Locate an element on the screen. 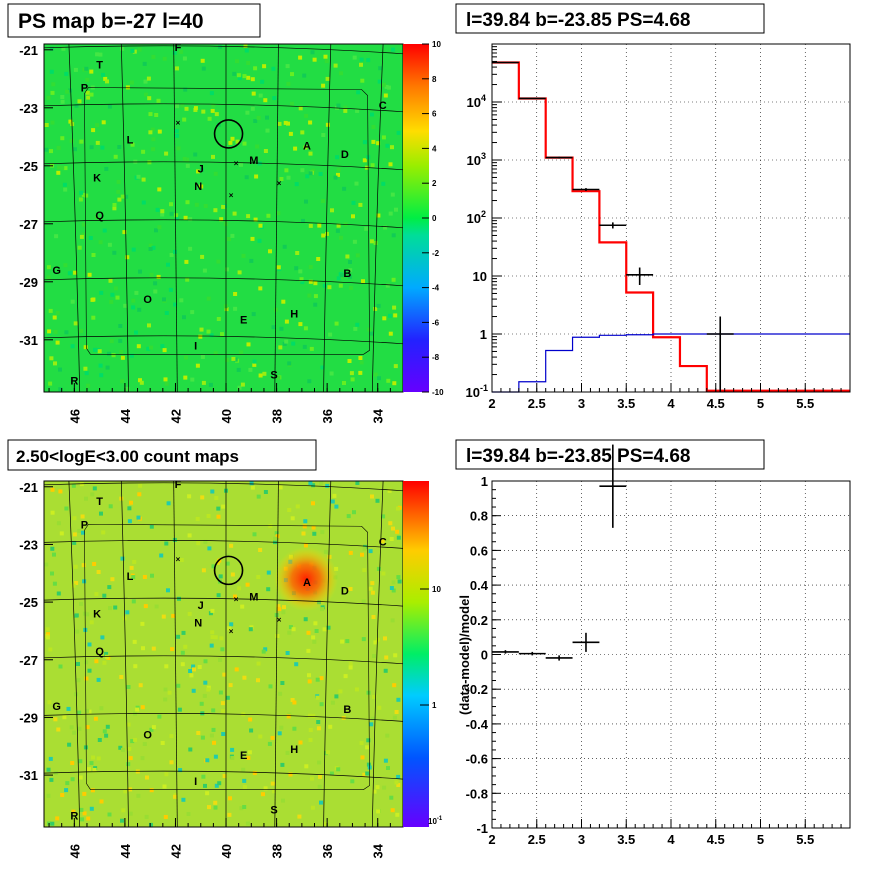 The image size is (896, 872). background-histogram-line is located at coordinates (671, 363).